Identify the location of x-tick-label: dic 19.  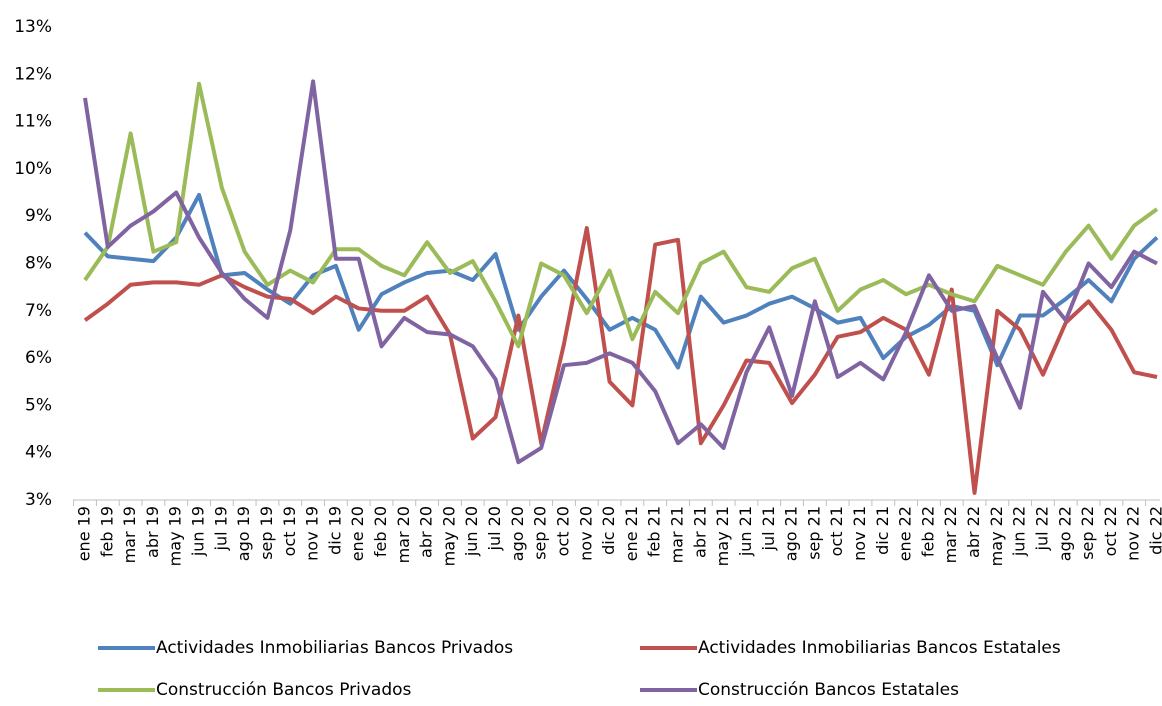
(334, 530).